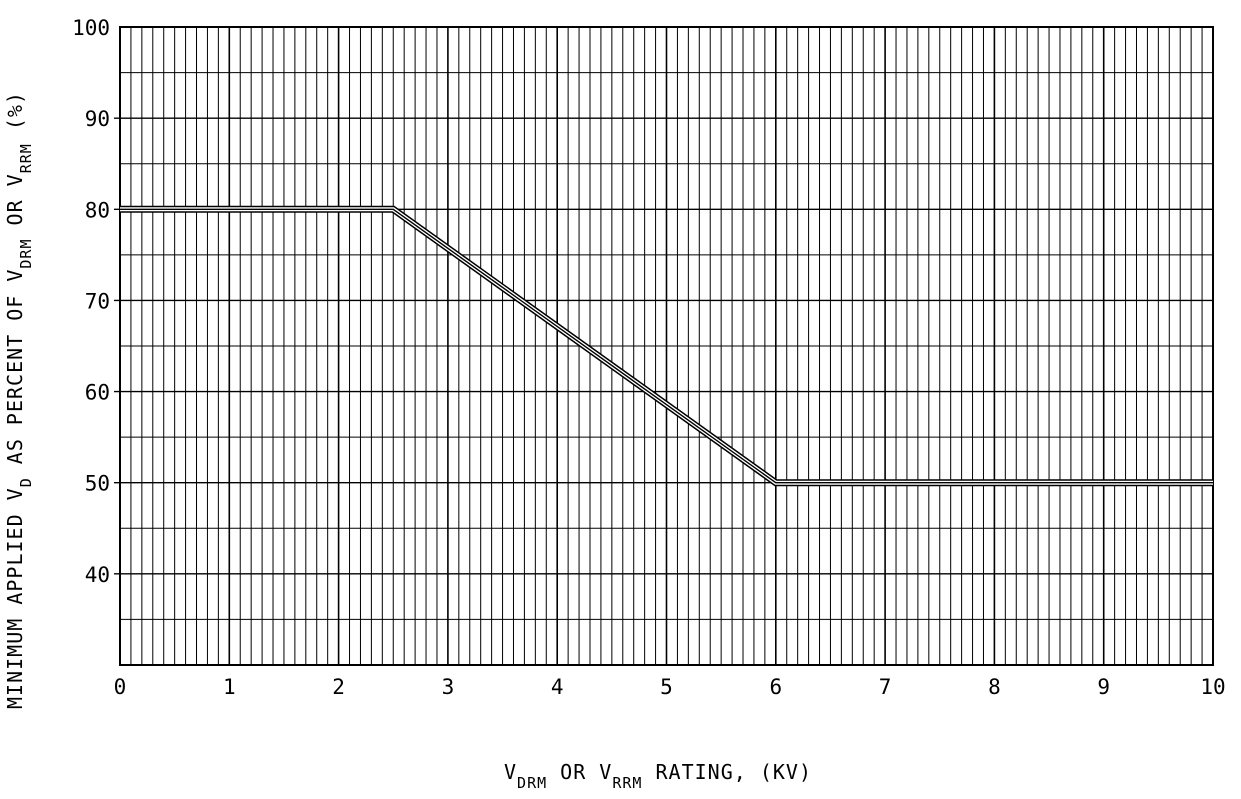  I want to click on x-tick-label: 8, so click(994, 687).